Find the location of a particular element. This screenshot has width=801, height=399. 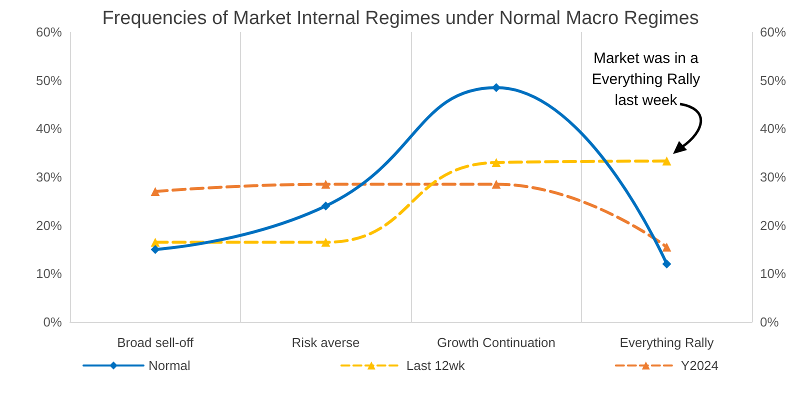

y-tick-label: 30% is located at coordinates (49, 177).